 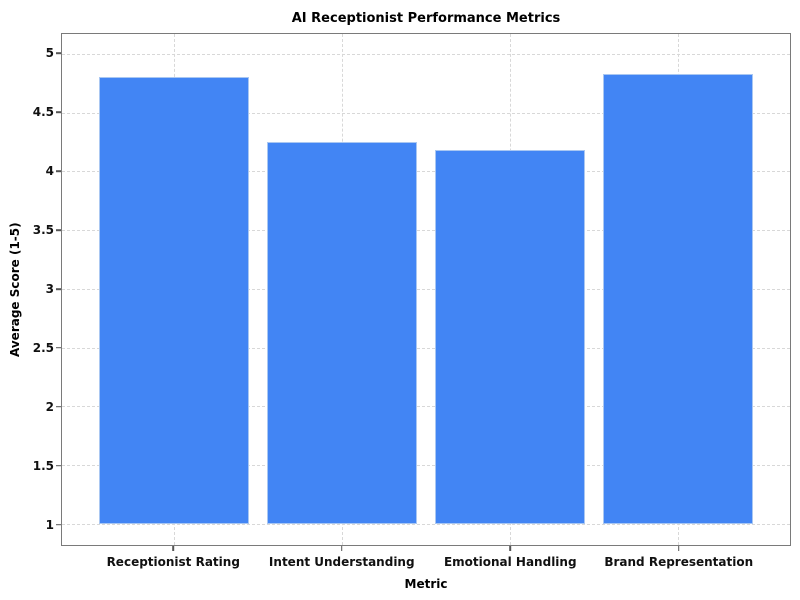 I want to click on bar-receptionist-rating, so click(x=174, y=300).